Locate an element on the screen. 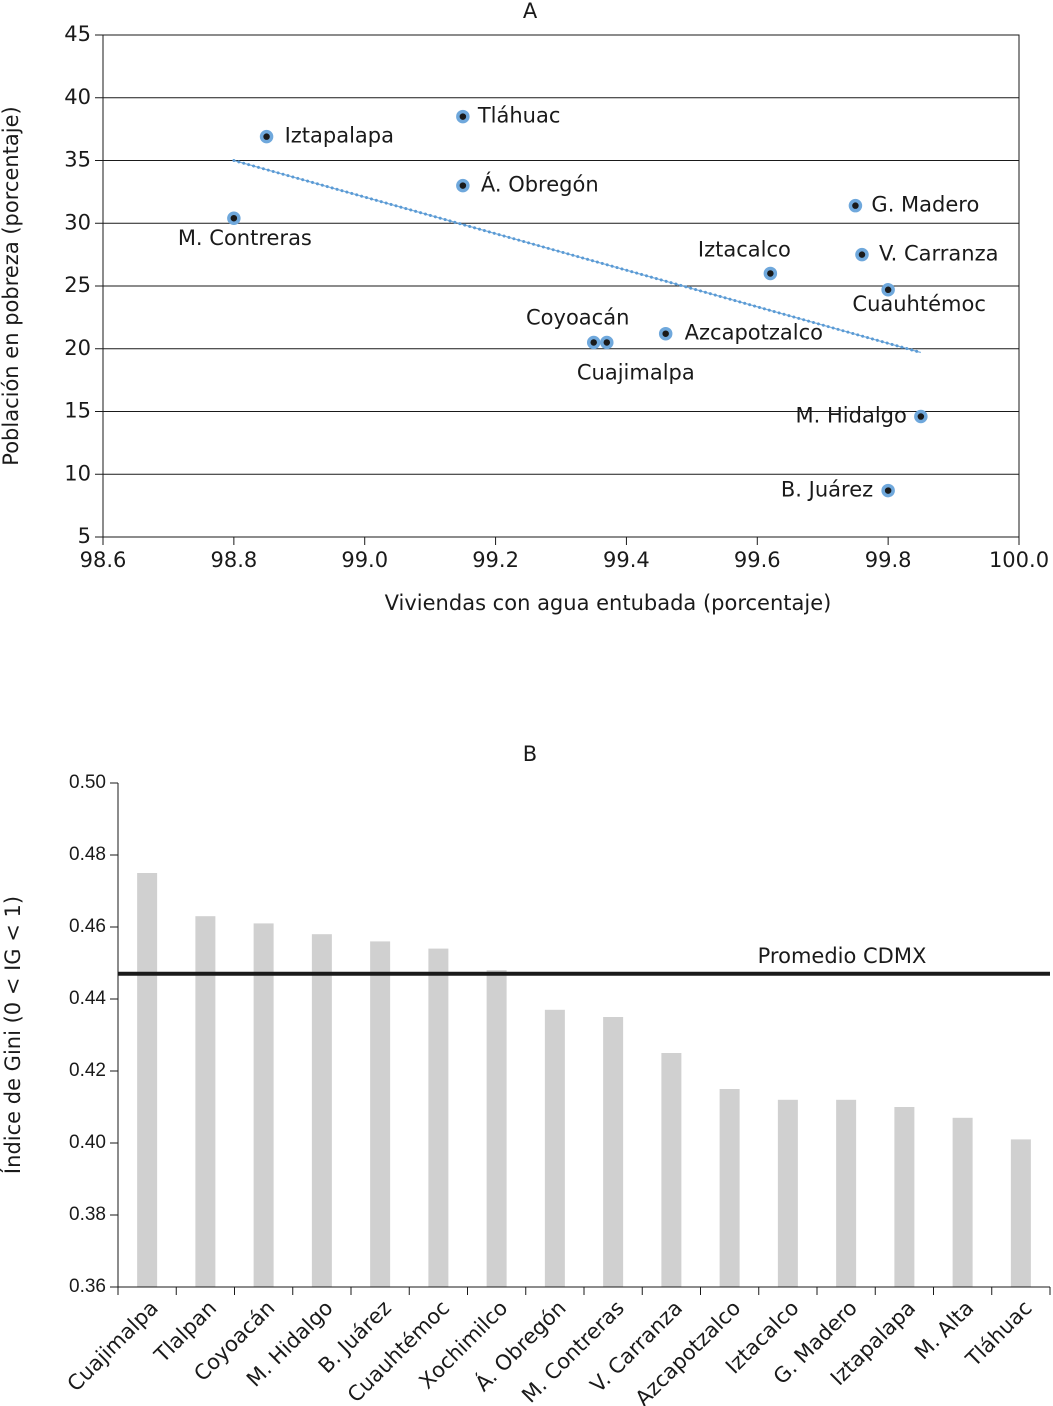 This screenshot has height=1406, width=1053. y-tick-label: 0.44 is located at coordinates (87, 998).